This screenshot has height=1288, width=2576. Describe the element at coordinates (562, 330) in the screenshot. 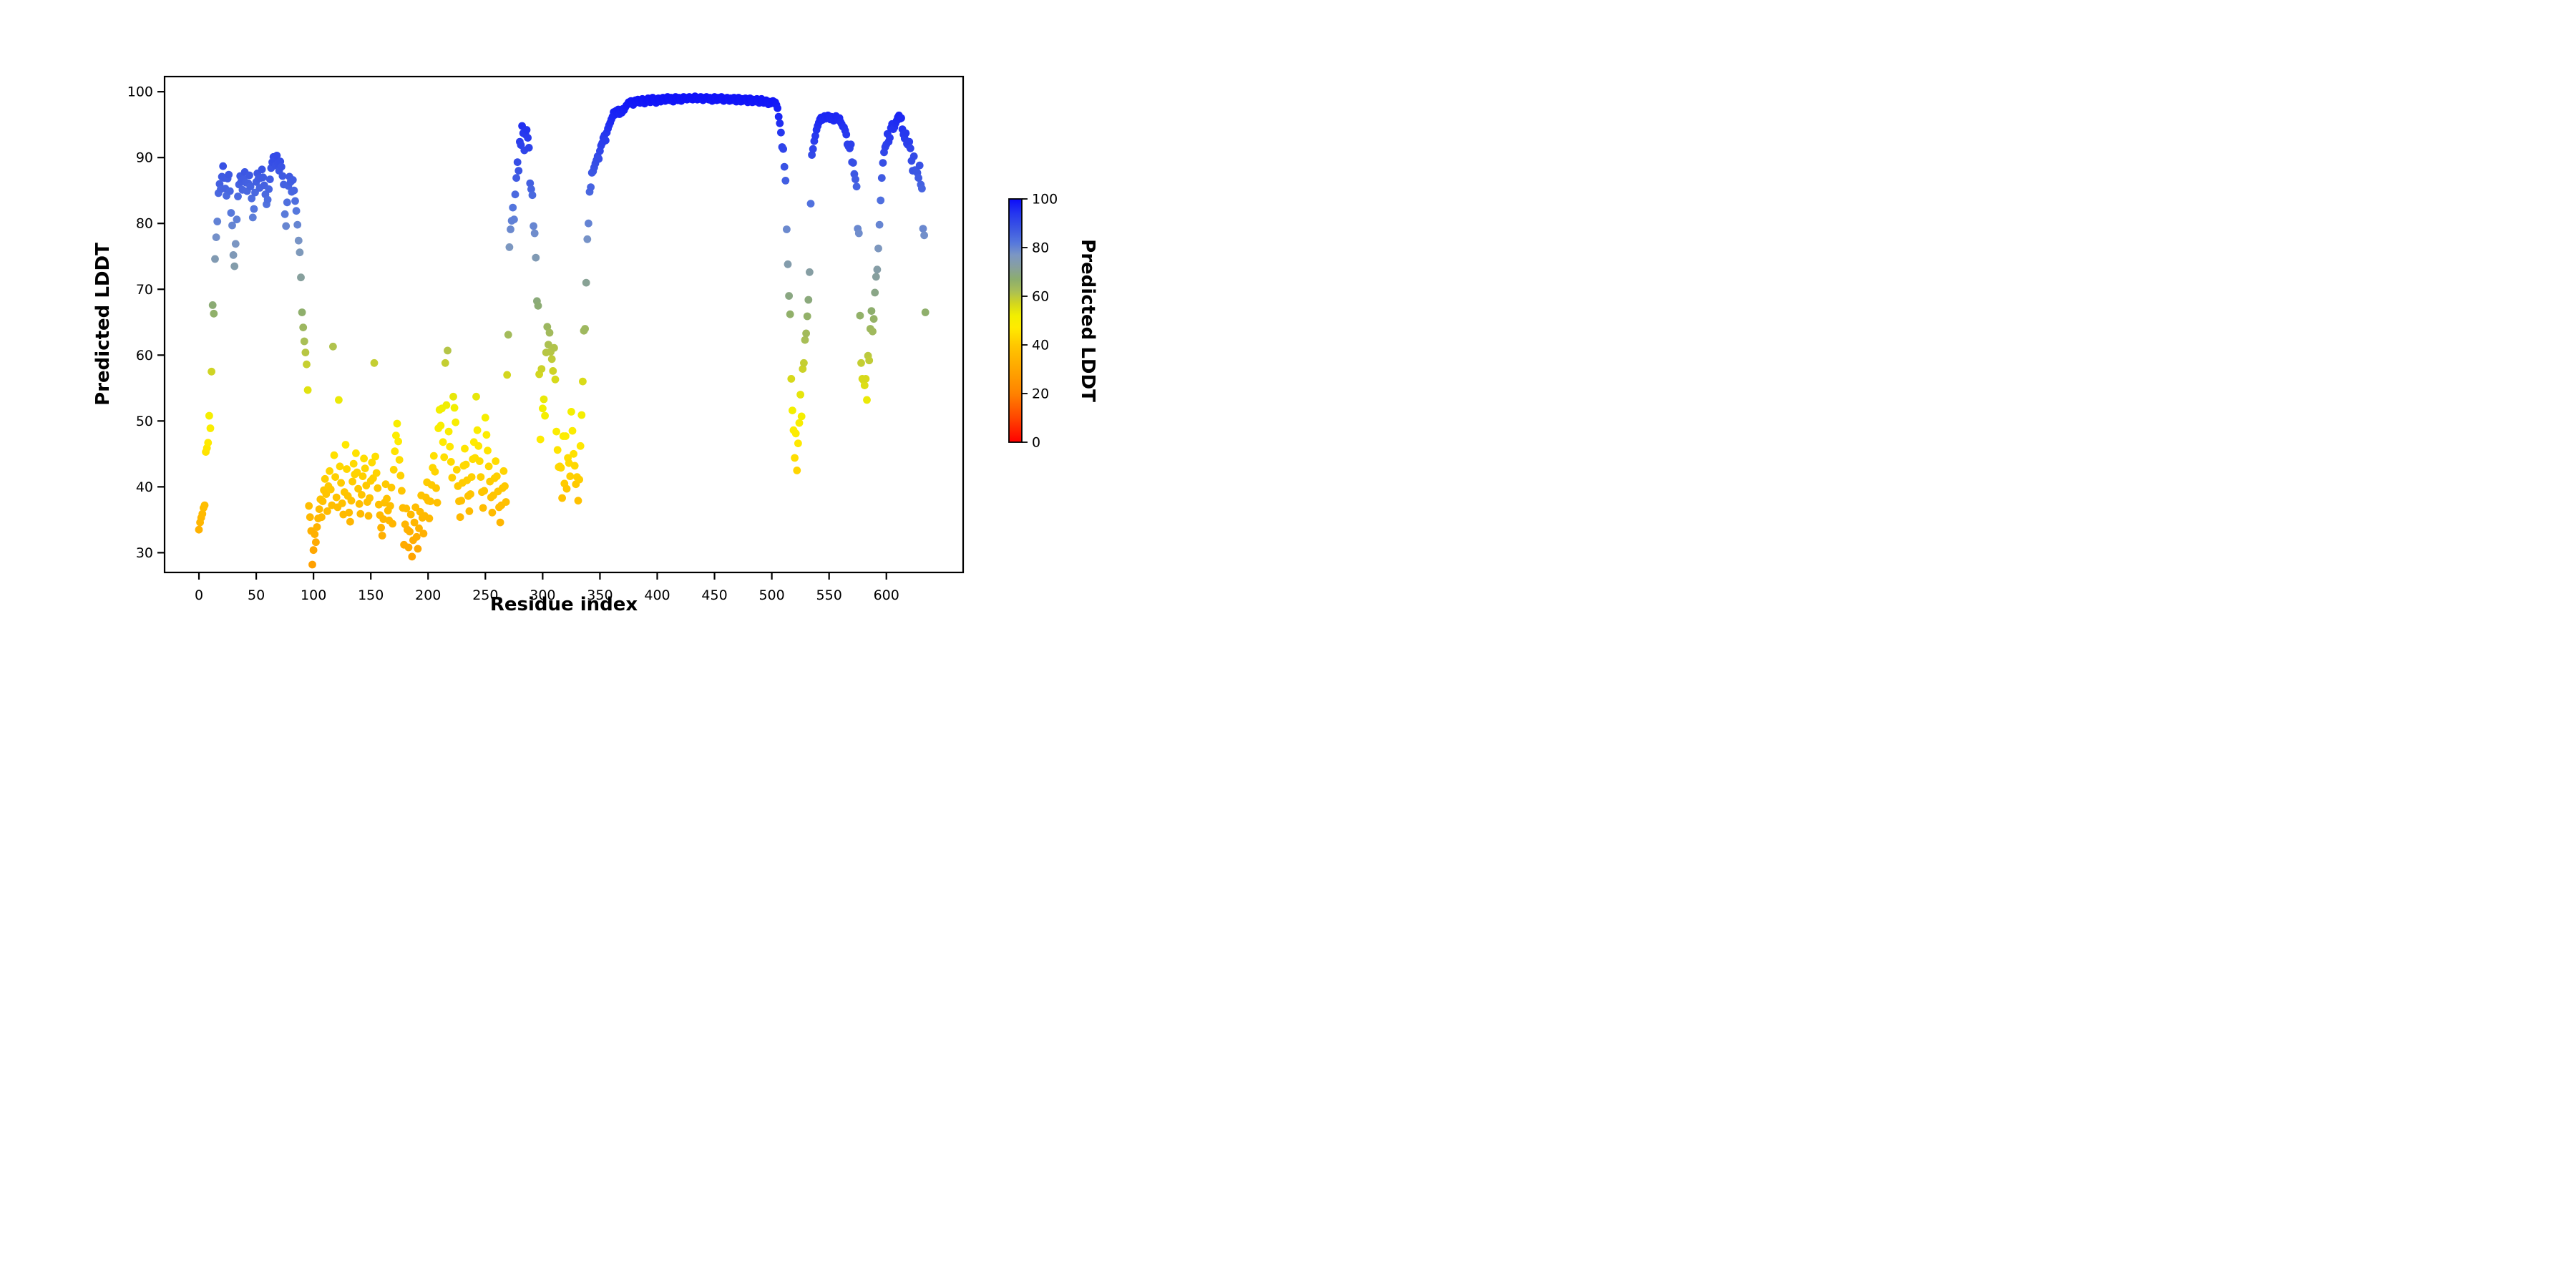

I see `scatter-points` at that location.